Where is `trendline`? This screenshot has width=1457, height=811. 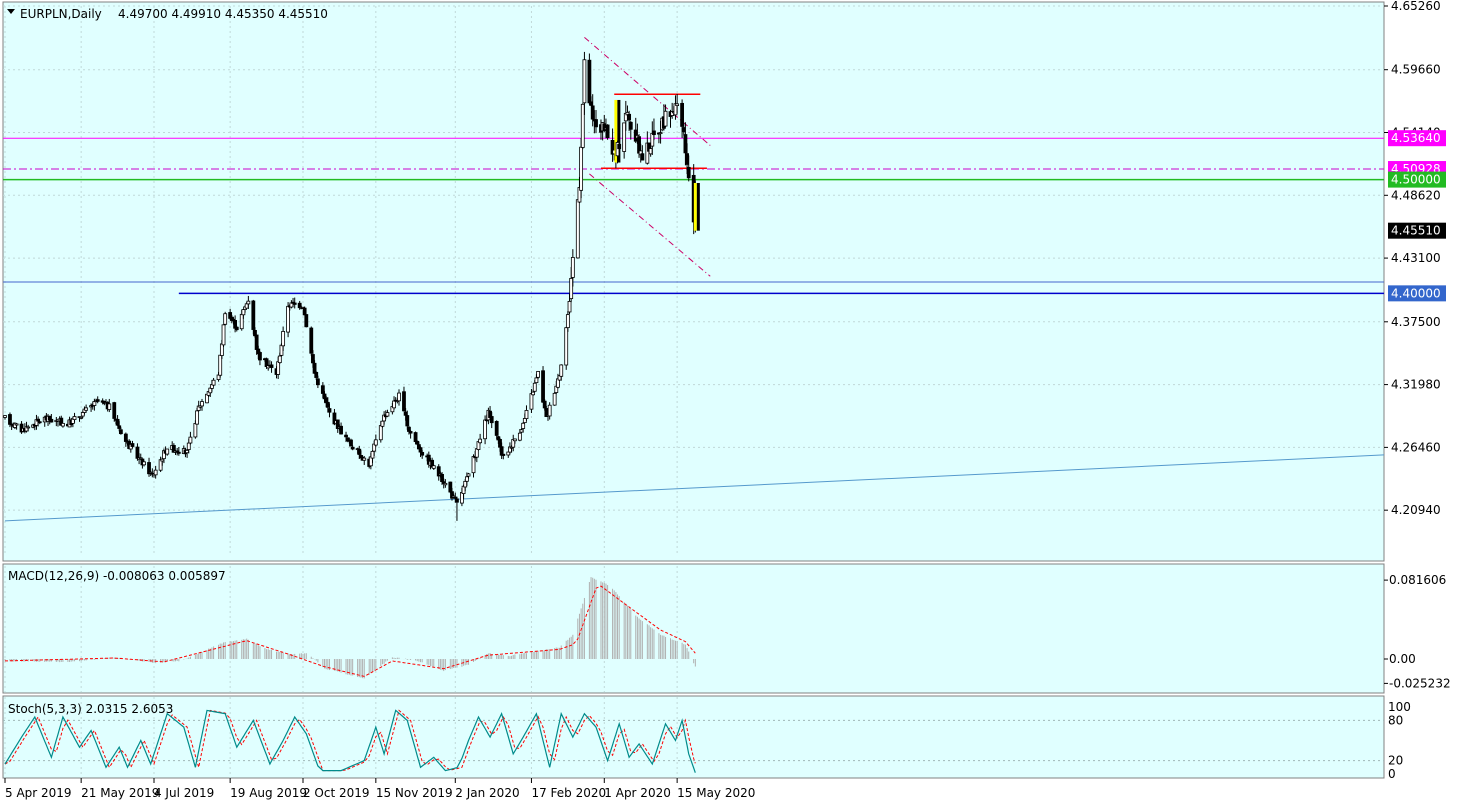
trendline is located at coordinates (694, 488).